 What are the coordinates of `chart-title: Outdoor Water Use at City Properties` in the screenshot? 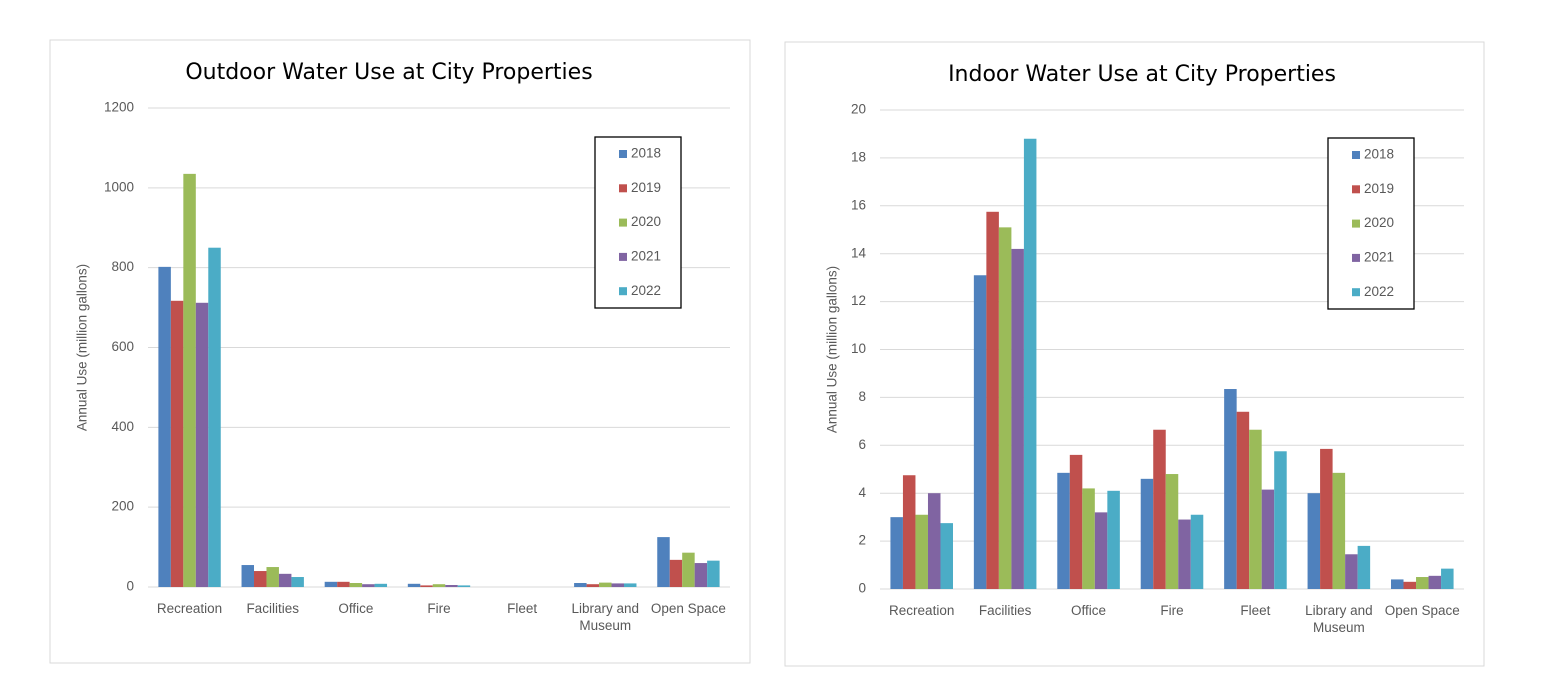 It's located at (388, 72).